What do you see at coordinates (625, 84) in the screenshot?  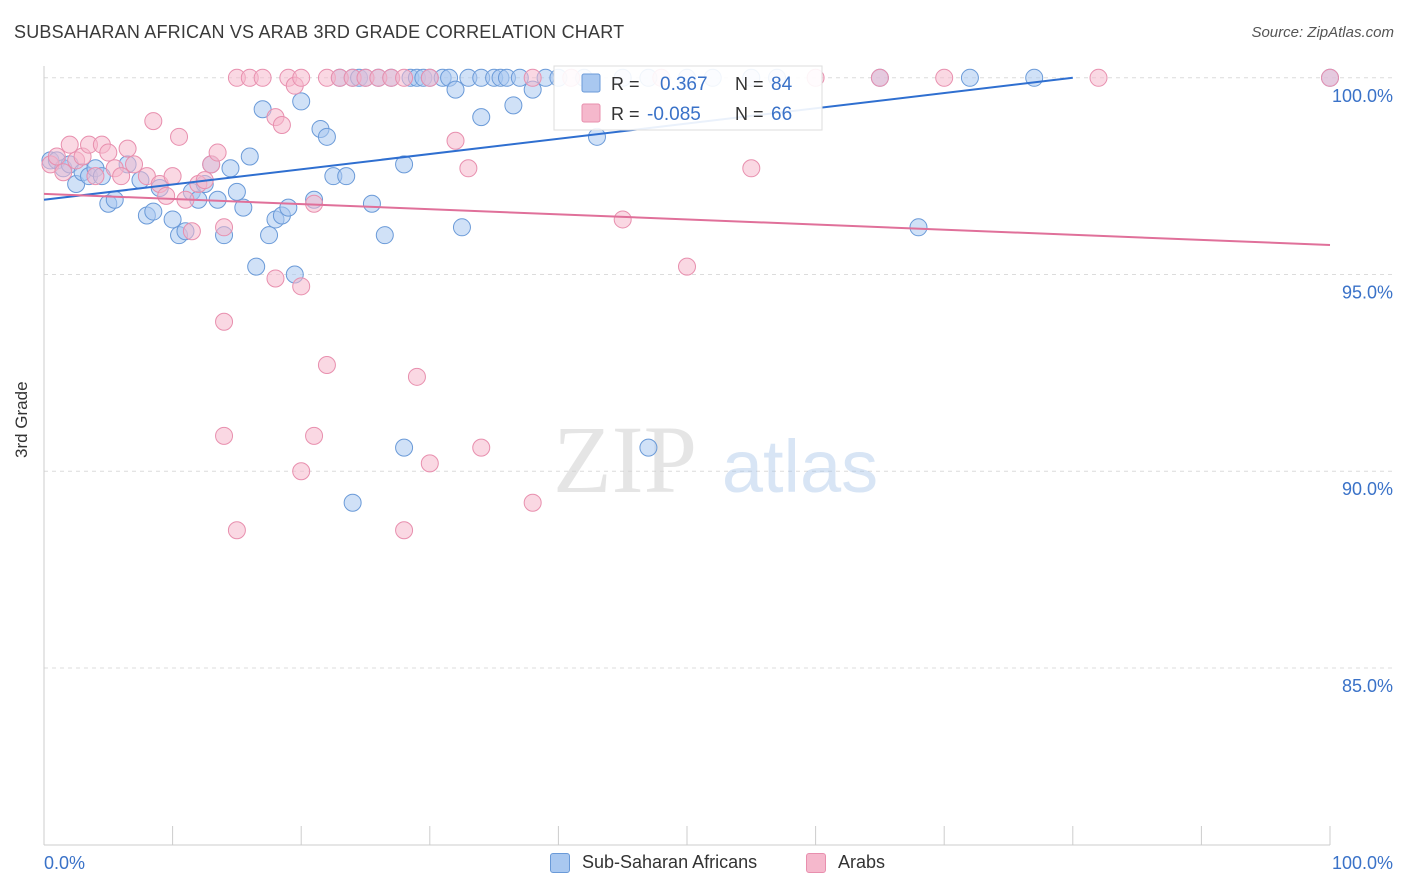 I see `stats-r-label-blue: R =` at bounding box center [625, 84].